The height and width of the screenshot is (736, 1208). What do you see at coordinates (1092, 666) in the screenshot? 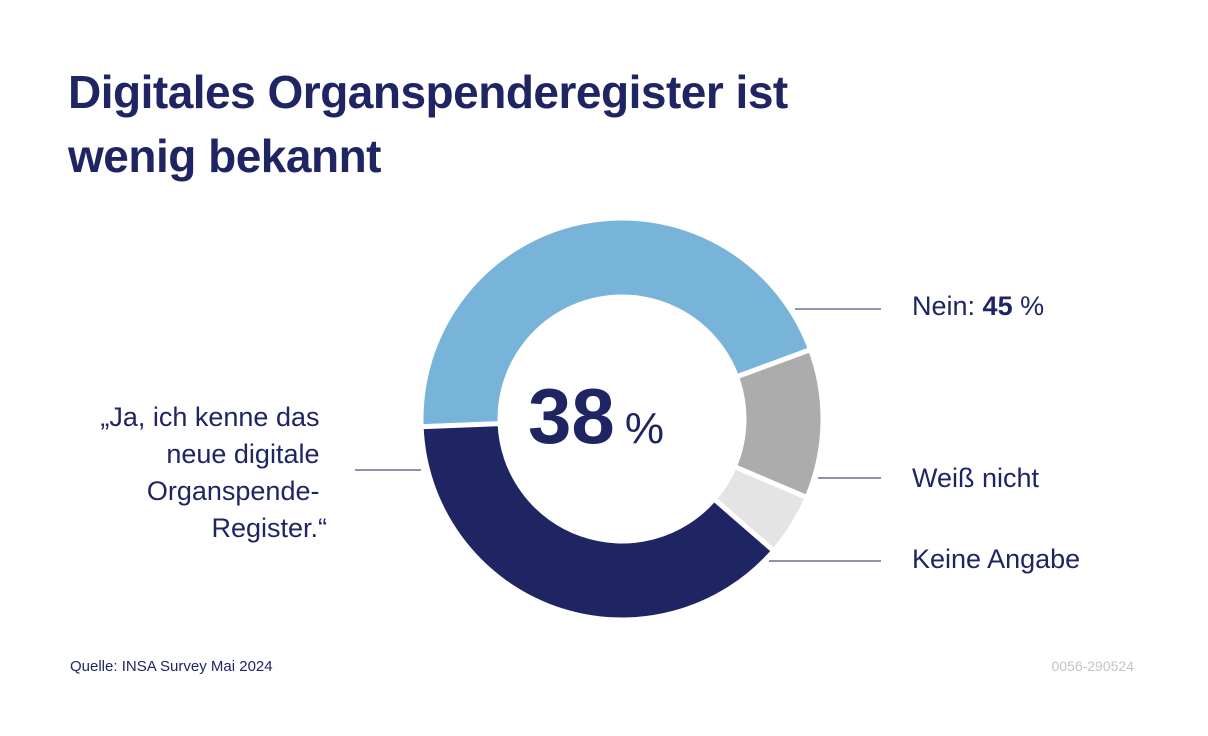
I see `graphic-code: 0056-290524` at bounding box center [1092, 666].